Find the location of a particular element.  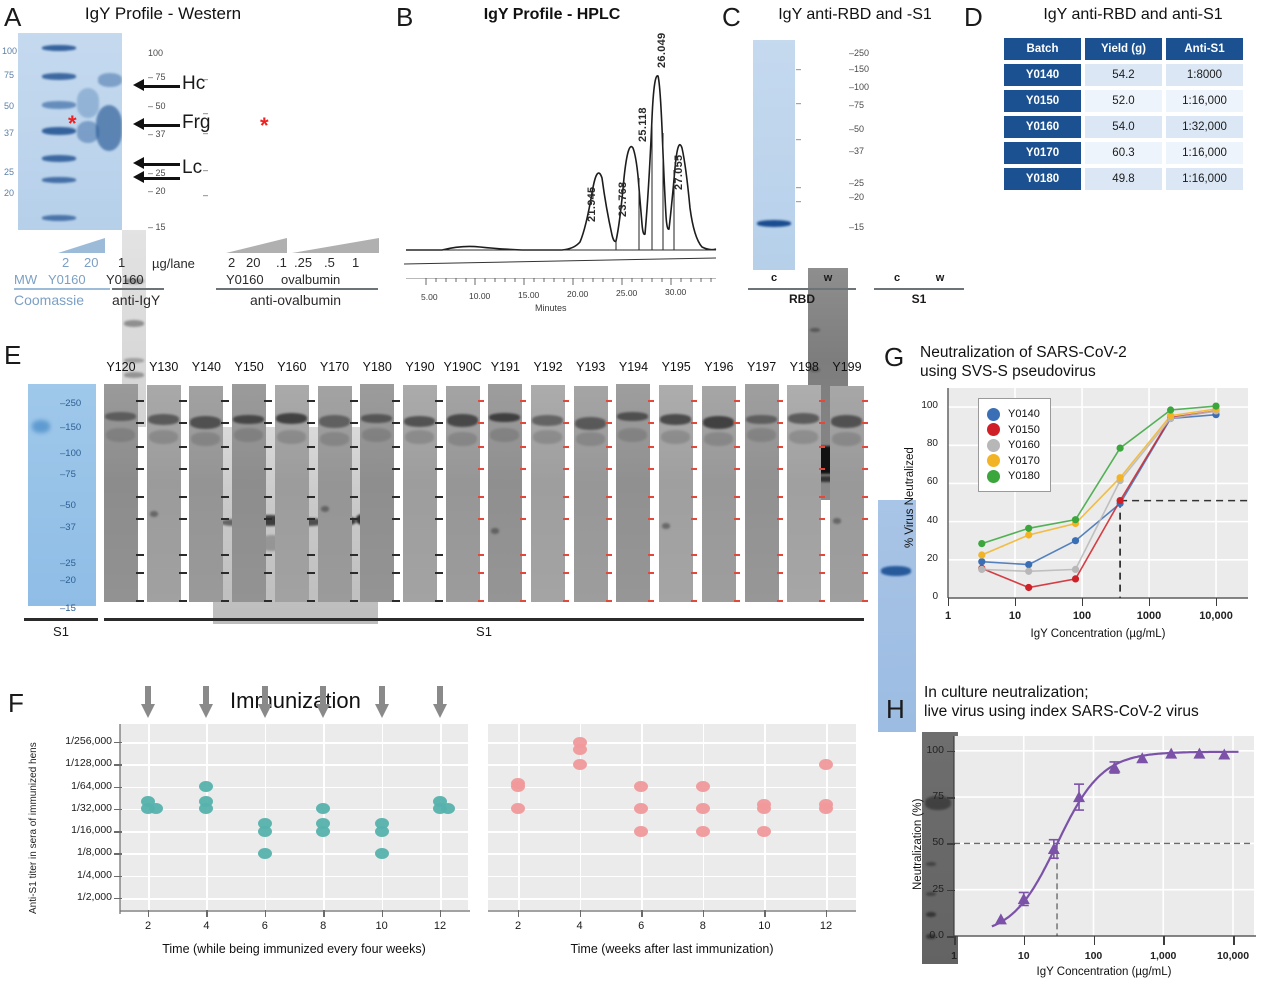

h-xtick is located at coordinates (1234, 940).